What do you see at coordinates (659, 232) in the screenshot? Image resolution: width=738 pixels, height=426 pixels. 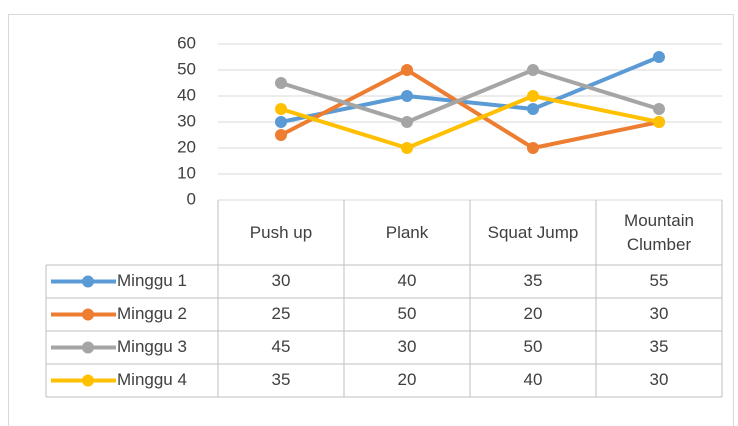 I see `category-label: Mountain Clumber` at bounding box center [659, 232].